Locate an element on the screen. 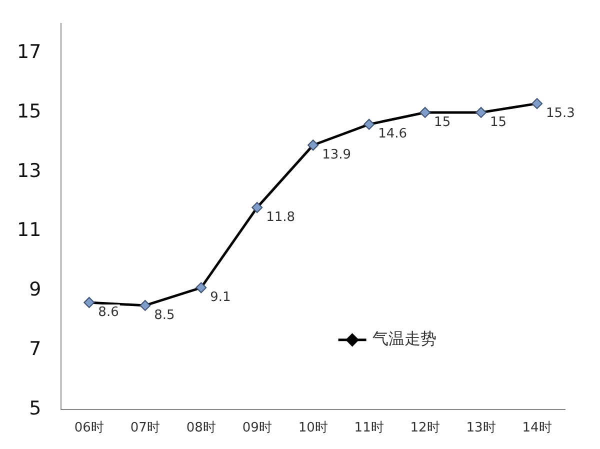 This screenshot has width=600, height=449. y-tick-label: 7 is located at coordinates (35, 349).